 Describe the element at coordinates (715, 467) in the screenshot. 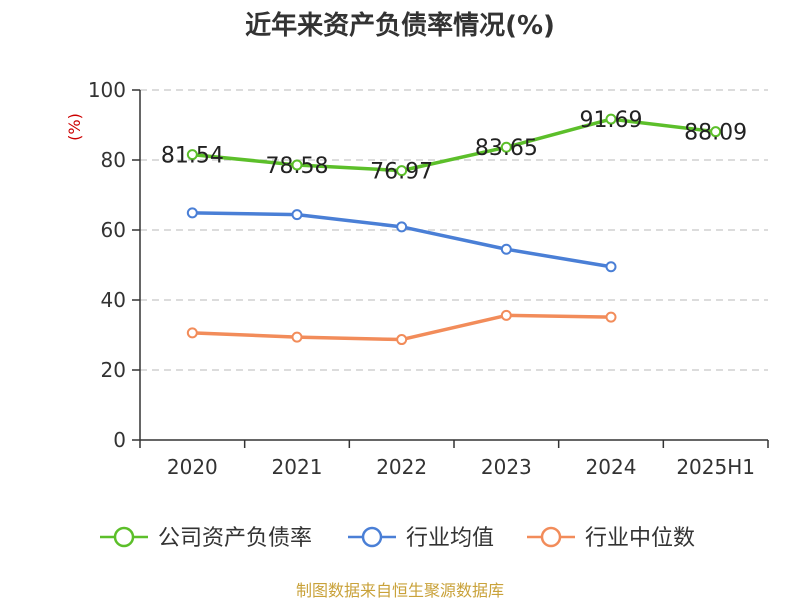

I see `x-tick-label-5: 2025H1` at that location.